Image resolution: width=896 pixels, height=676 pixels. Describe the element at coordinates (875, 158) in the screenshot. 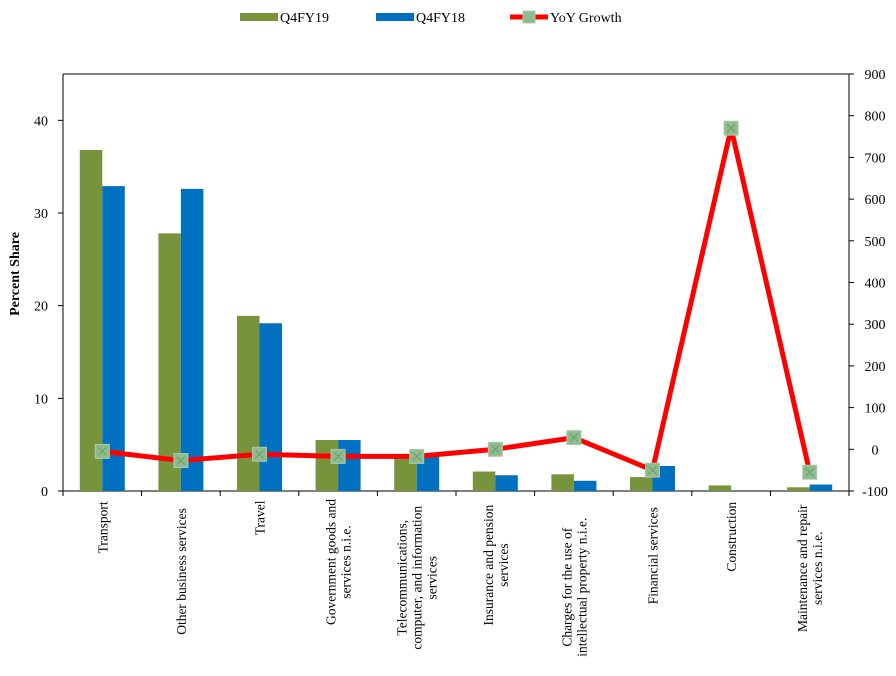

I see `y2-tick-label: 700` at that location.